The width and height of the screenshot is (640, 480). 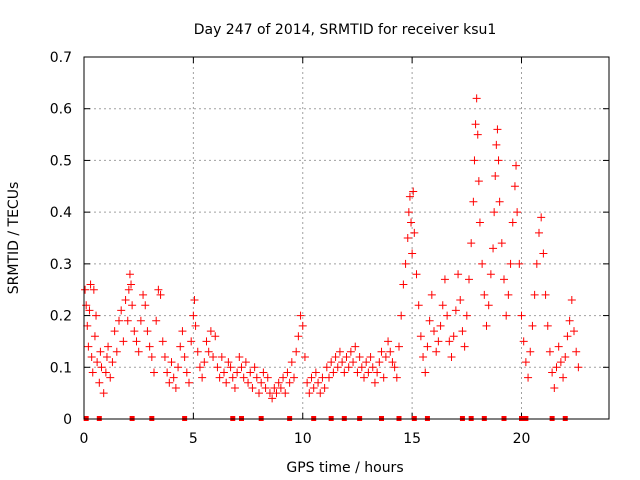 What do you see at coordinates (412, 439) in the screenshot?
I see `x-tick-label: 15` at bounding box center [412, 439].